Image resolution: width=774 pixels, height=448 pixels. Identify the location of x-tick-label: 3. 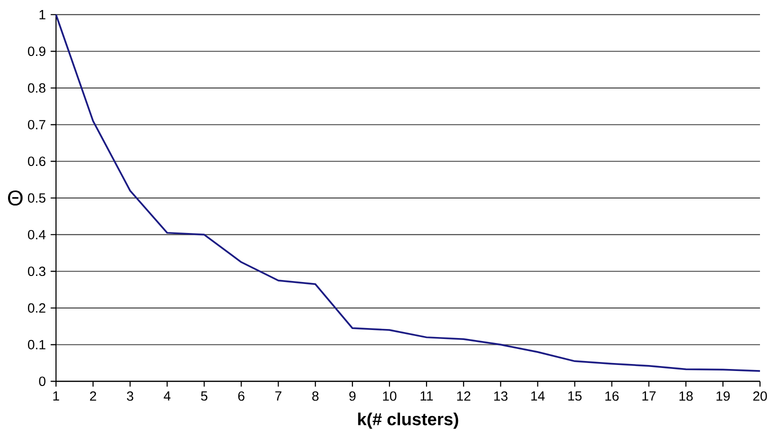
(130, 396).